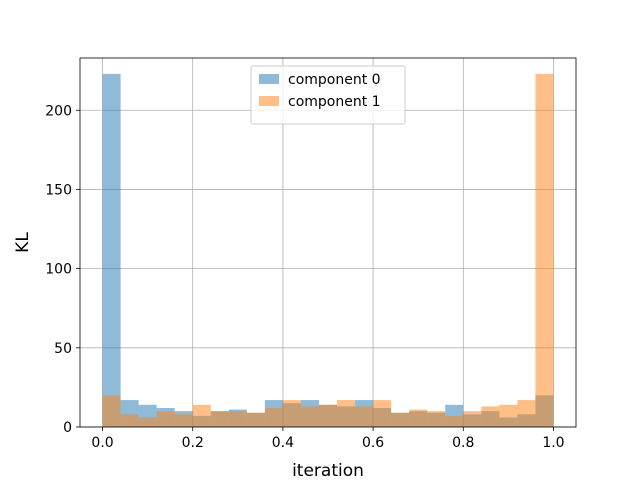  Describe the element at coordinates (58, 190) in the screenshot. I see `y-tick-label: 150` at that location.